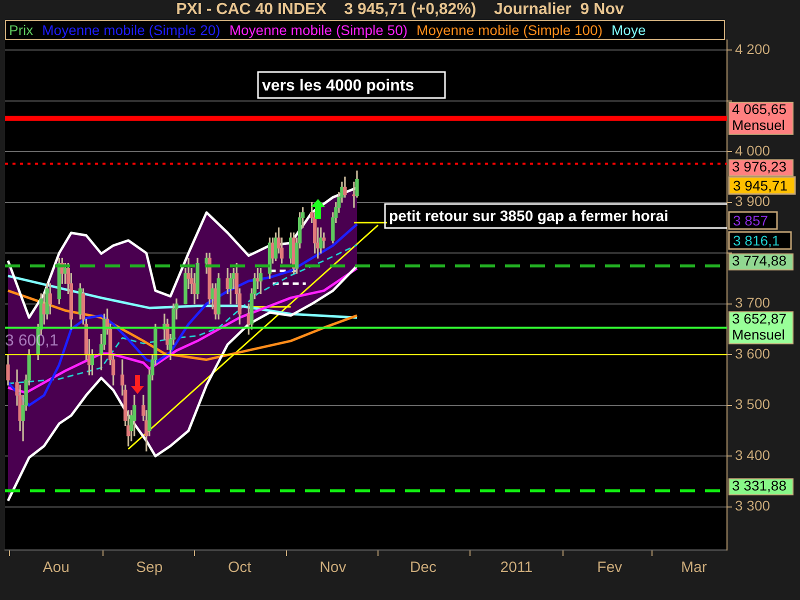  Describe the element at coordinates (760, 185) in the screenshot. I see `text: 3 945,71` at that location.